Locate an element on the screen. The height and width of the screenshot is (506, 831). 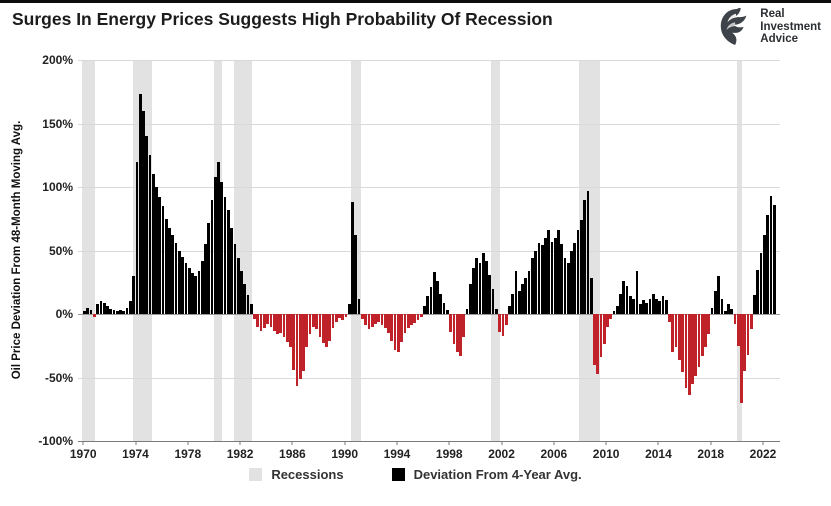
y-tick-label: 100% is located at coordinates (57, 187).